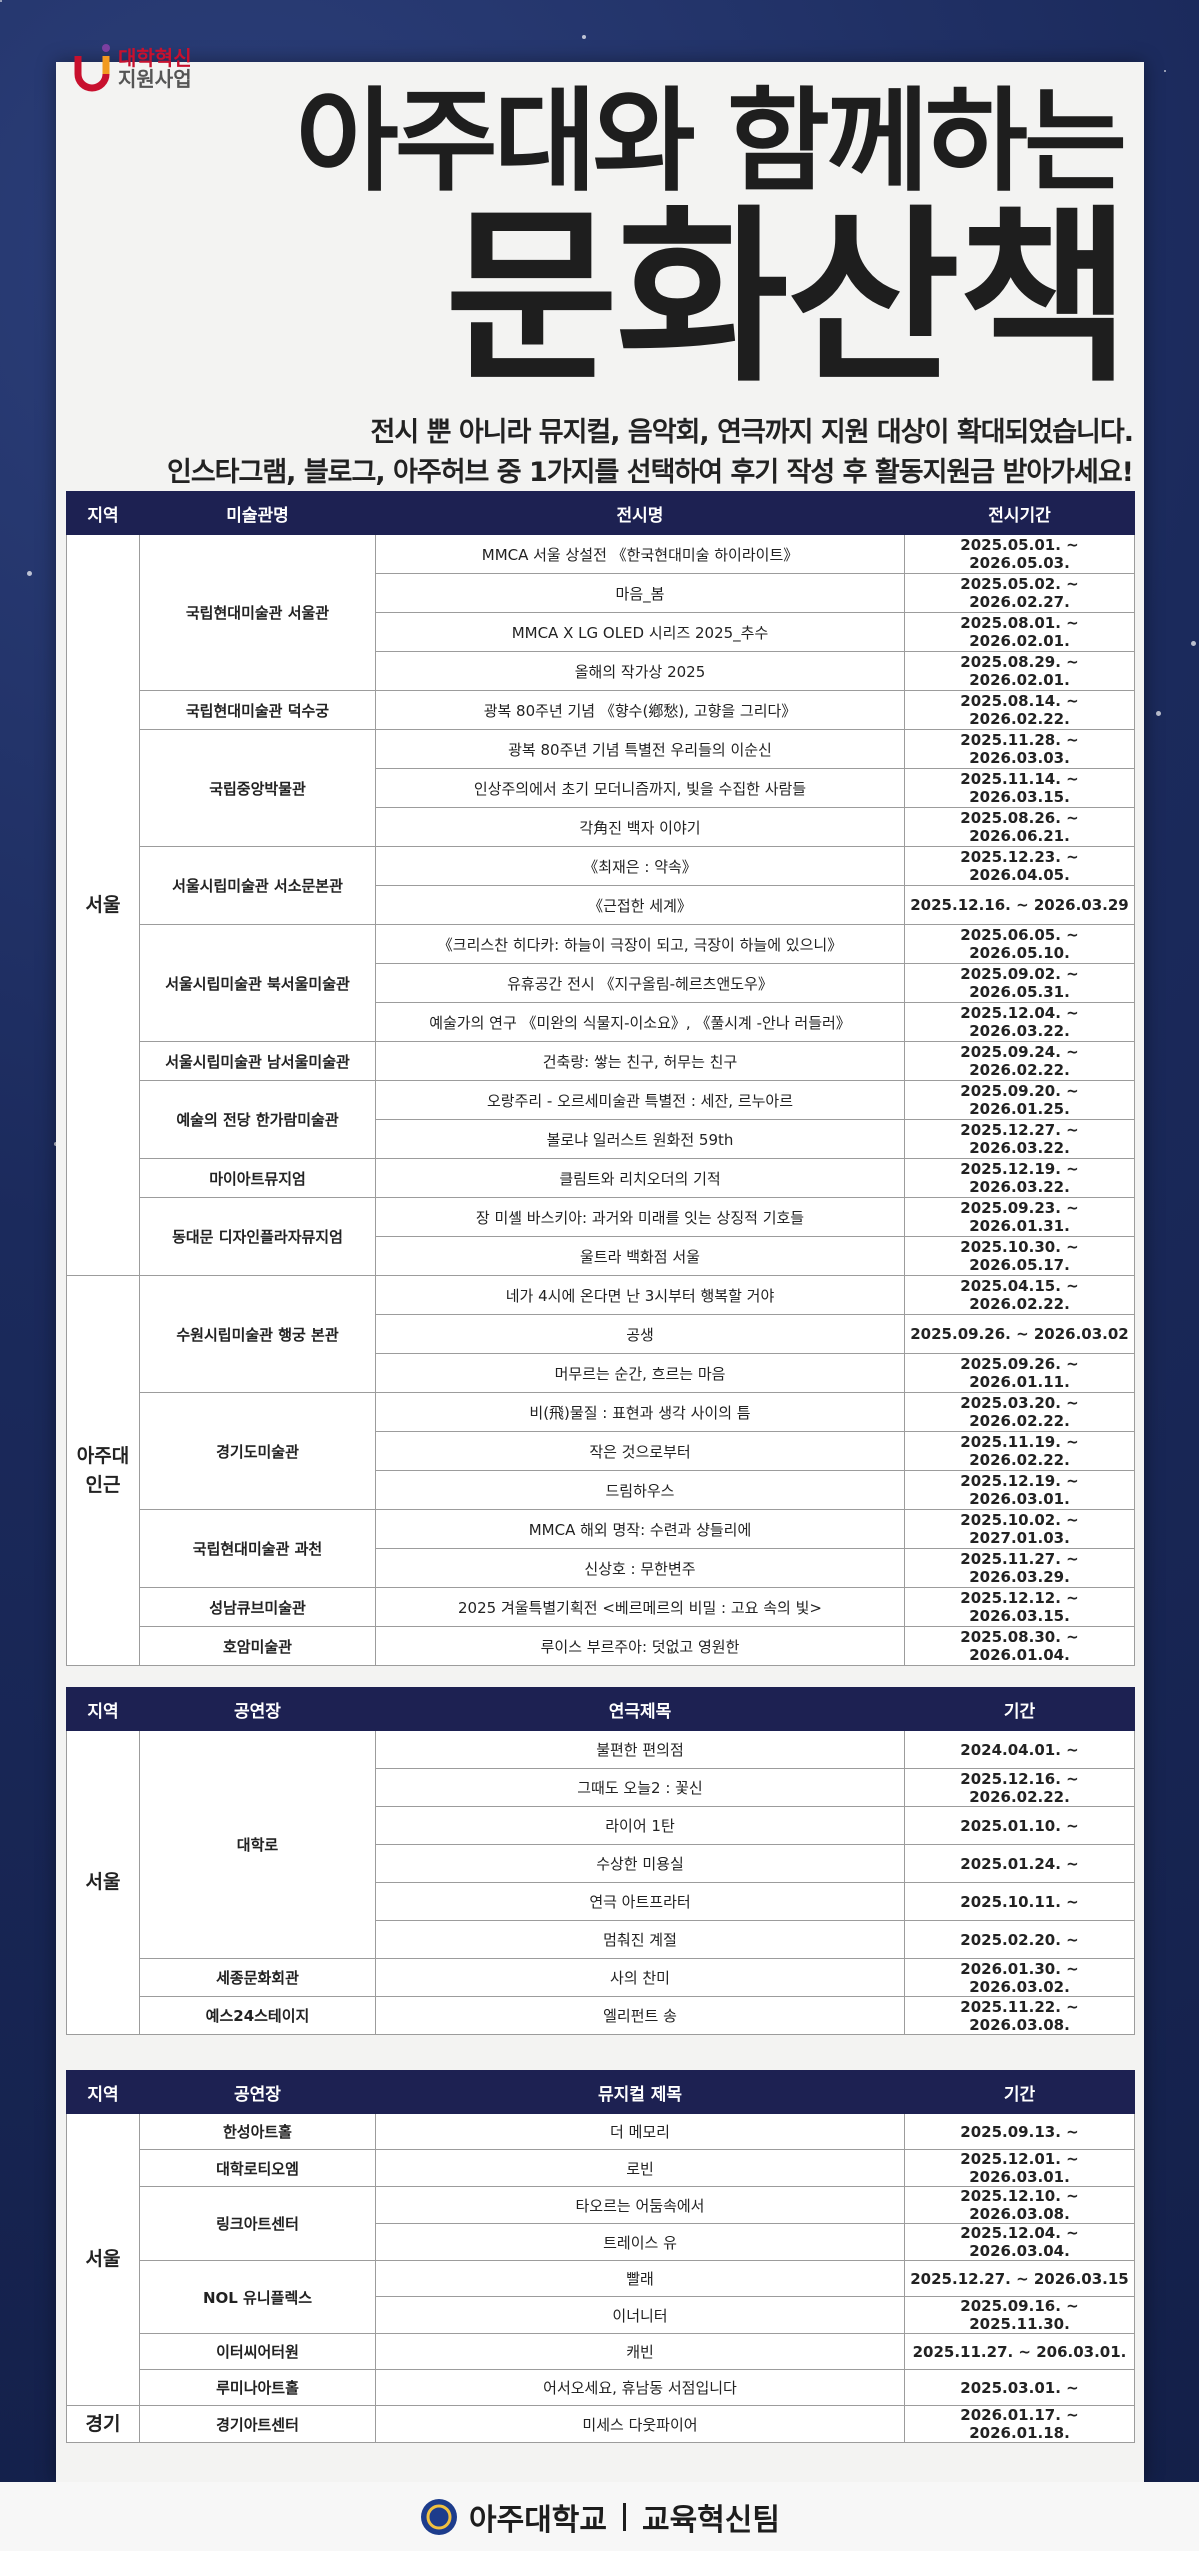 The width and height of the screenshot is (1199, 2551). Describe the element at coordinates (640, 2351) in the screenshot. I see `title: 캐빈` at that location.